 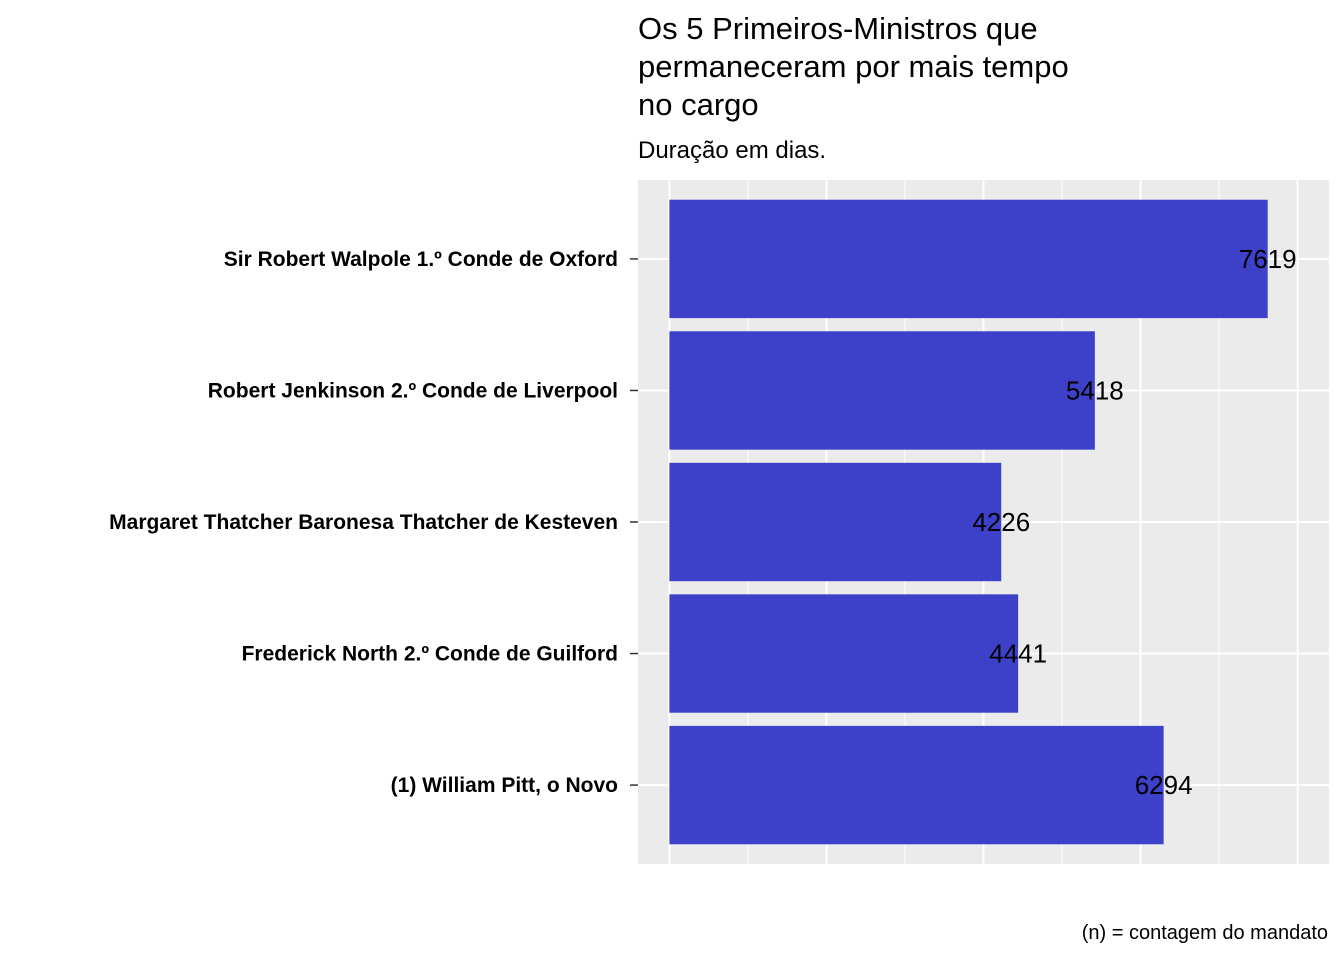 I want to click on y-tick-label: (1) William Pitt, o Novo, so click(x=504, y=785).